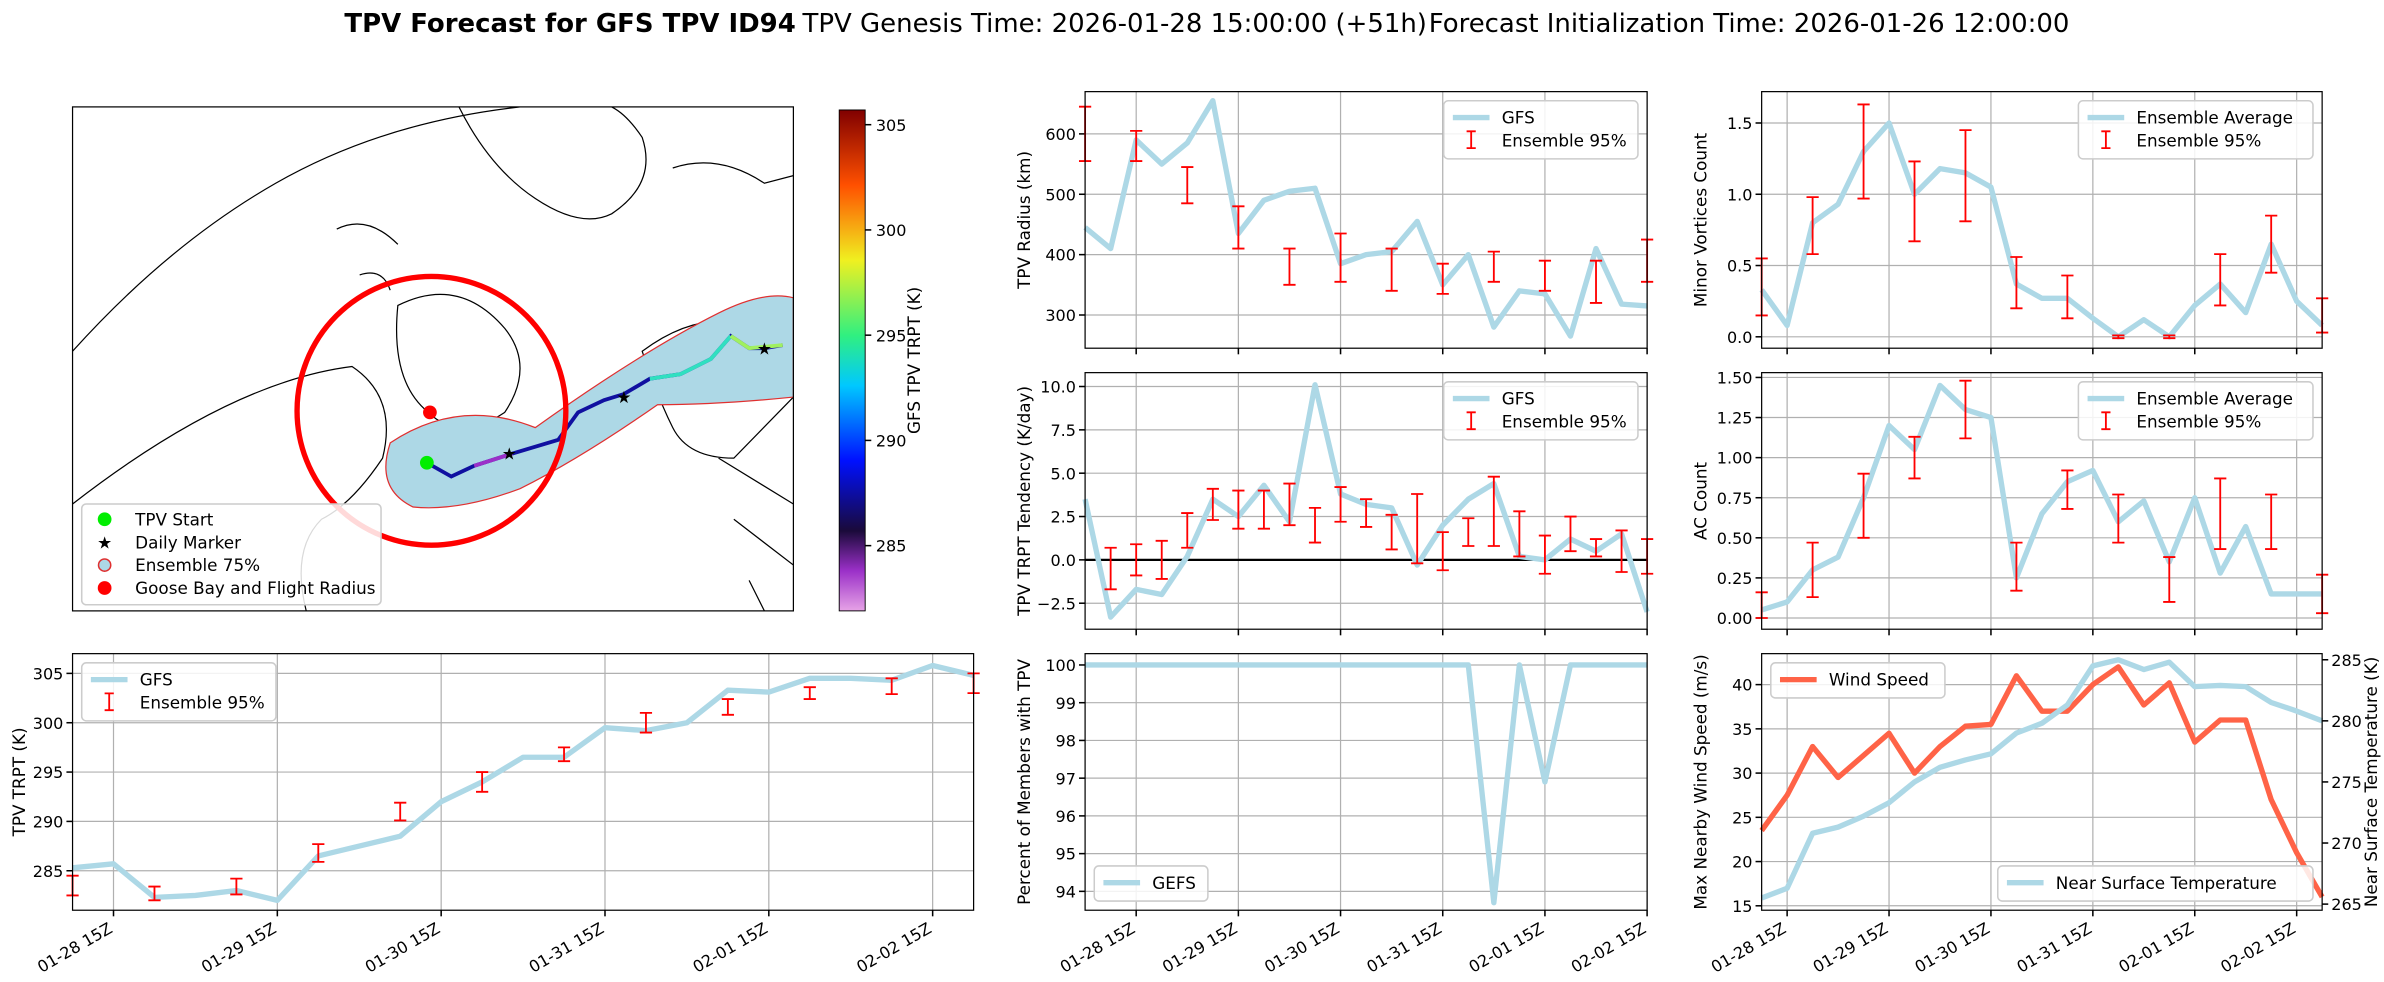 This screenshot has height=982, width=2384. Describe the element at coordinates (1735, 538) in the screenshot. I see `y-tick-label: 0.50` at that location.